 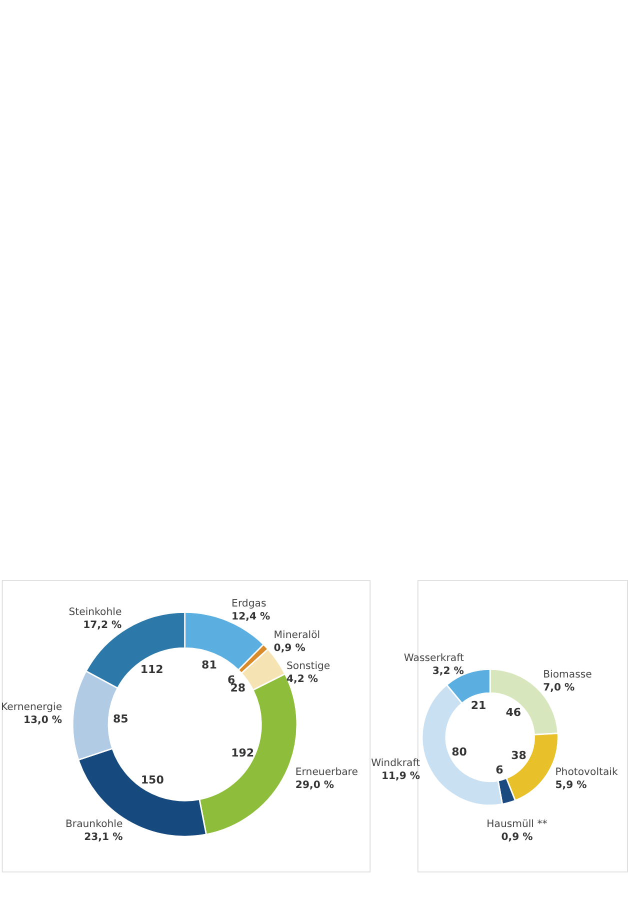 I want to click on data-label: 38, so click(x=518, y=755).